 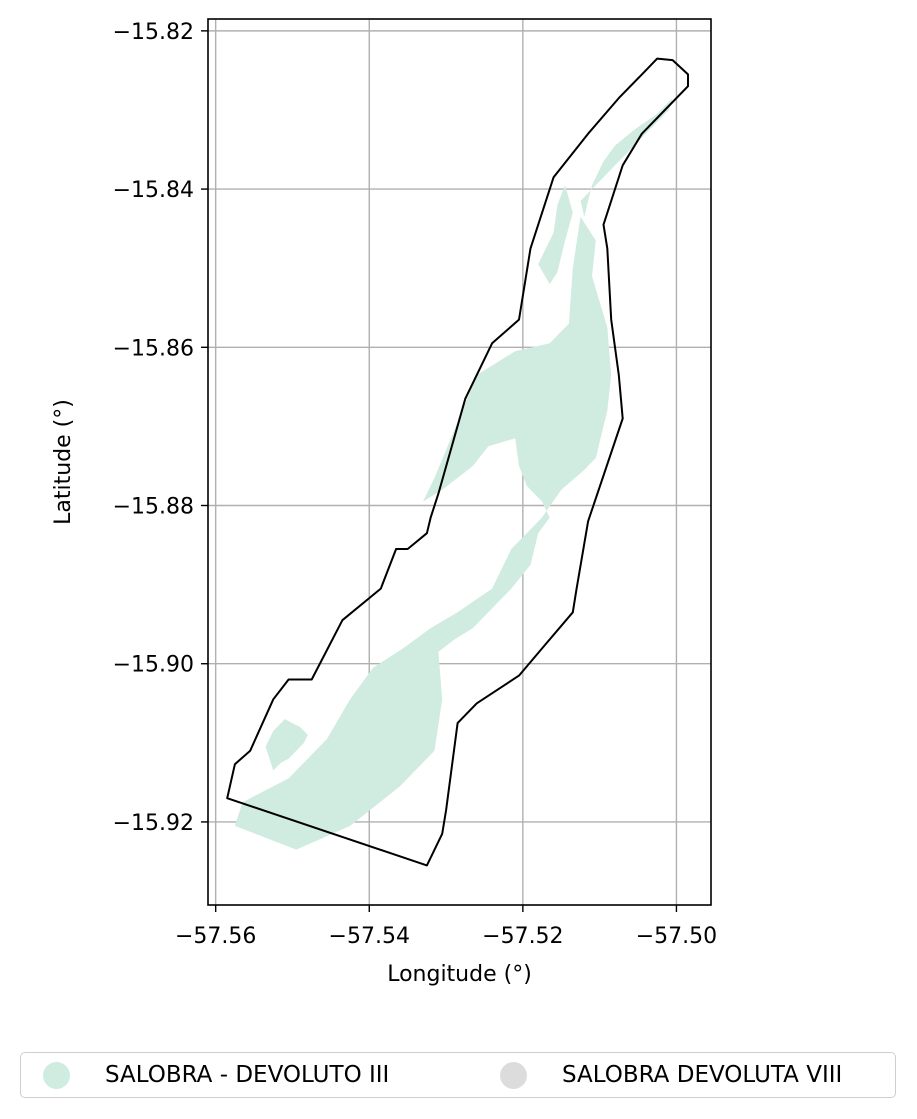 What do you see at coordinates (153, 823) in the screenshot?
I see `y-tick-label: −15.92` at bounding box center [153, 823].